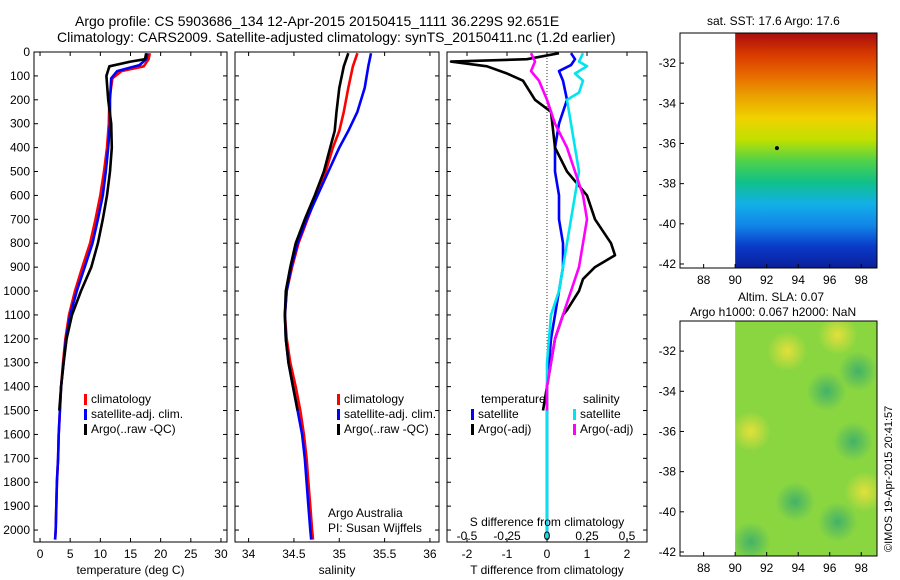  Describe the element at coordinates (101, 554) in the screenshot. I see `x-tick-label: 10` at that location.